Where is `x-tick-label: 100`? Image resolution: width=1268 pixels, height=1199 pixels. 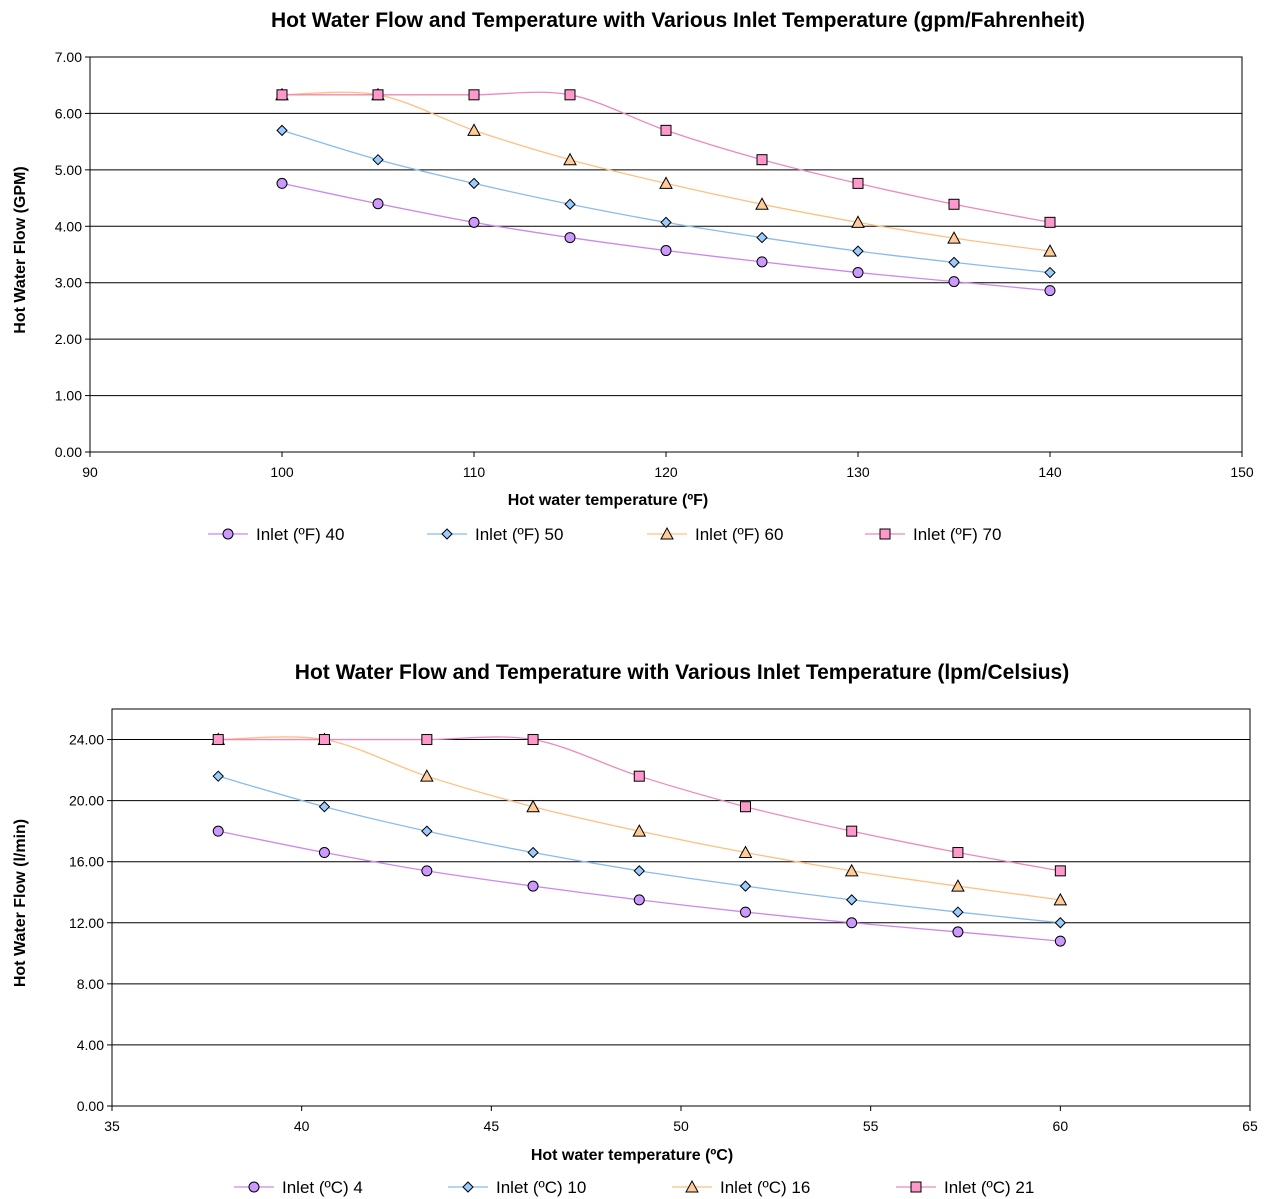
x-tick-label: 100 is located at coordinates (282, 472).